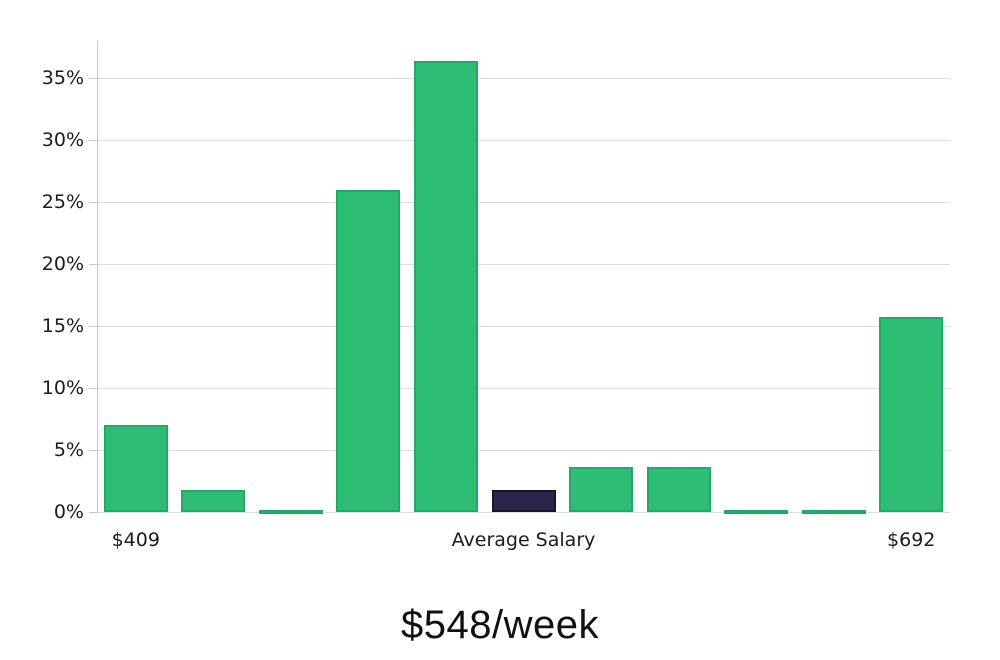 The height and width of the screenshot is (660, 1000). What do you see at coordinates (62, 202) in the screenshot?
I see `y-tick-label: 25%` at bounding box center [62, 202].